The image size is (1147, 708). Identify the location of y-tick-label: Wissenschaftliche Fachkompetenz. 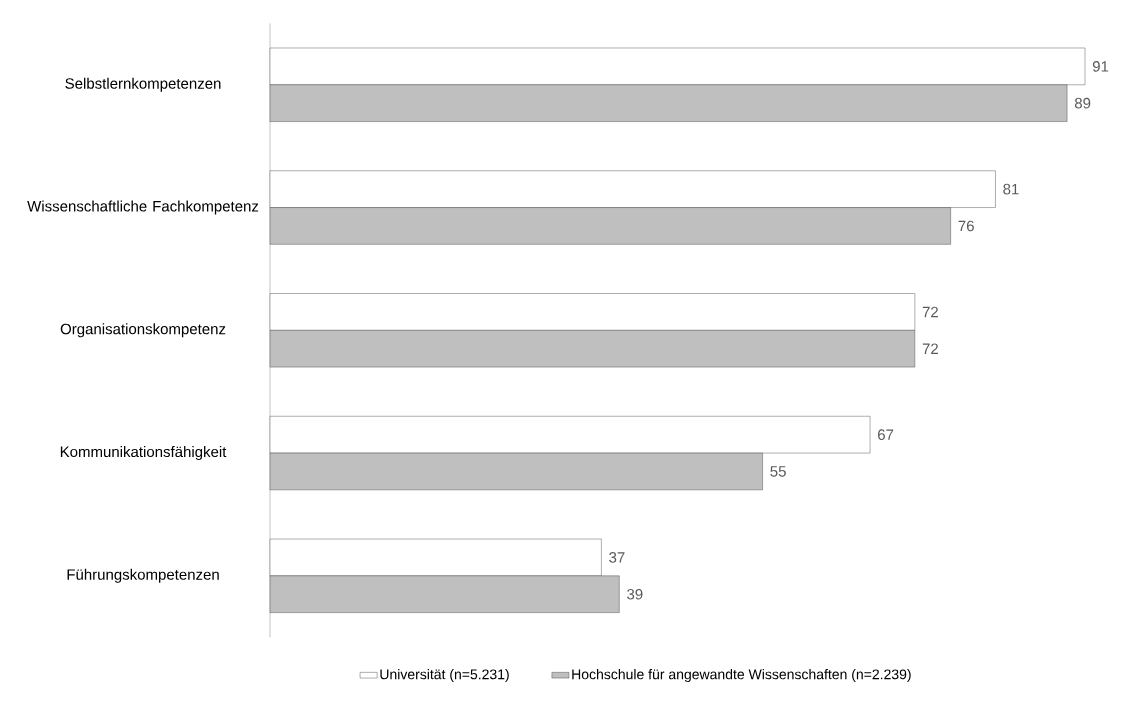
(143, 207).